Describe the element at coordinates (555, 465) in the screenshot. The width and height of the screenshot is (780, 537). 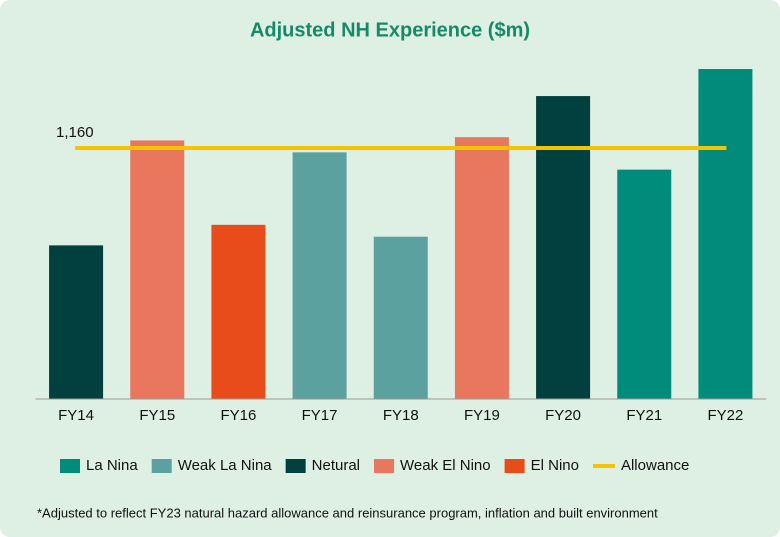
I see `legend-label: El Nino` at that location.